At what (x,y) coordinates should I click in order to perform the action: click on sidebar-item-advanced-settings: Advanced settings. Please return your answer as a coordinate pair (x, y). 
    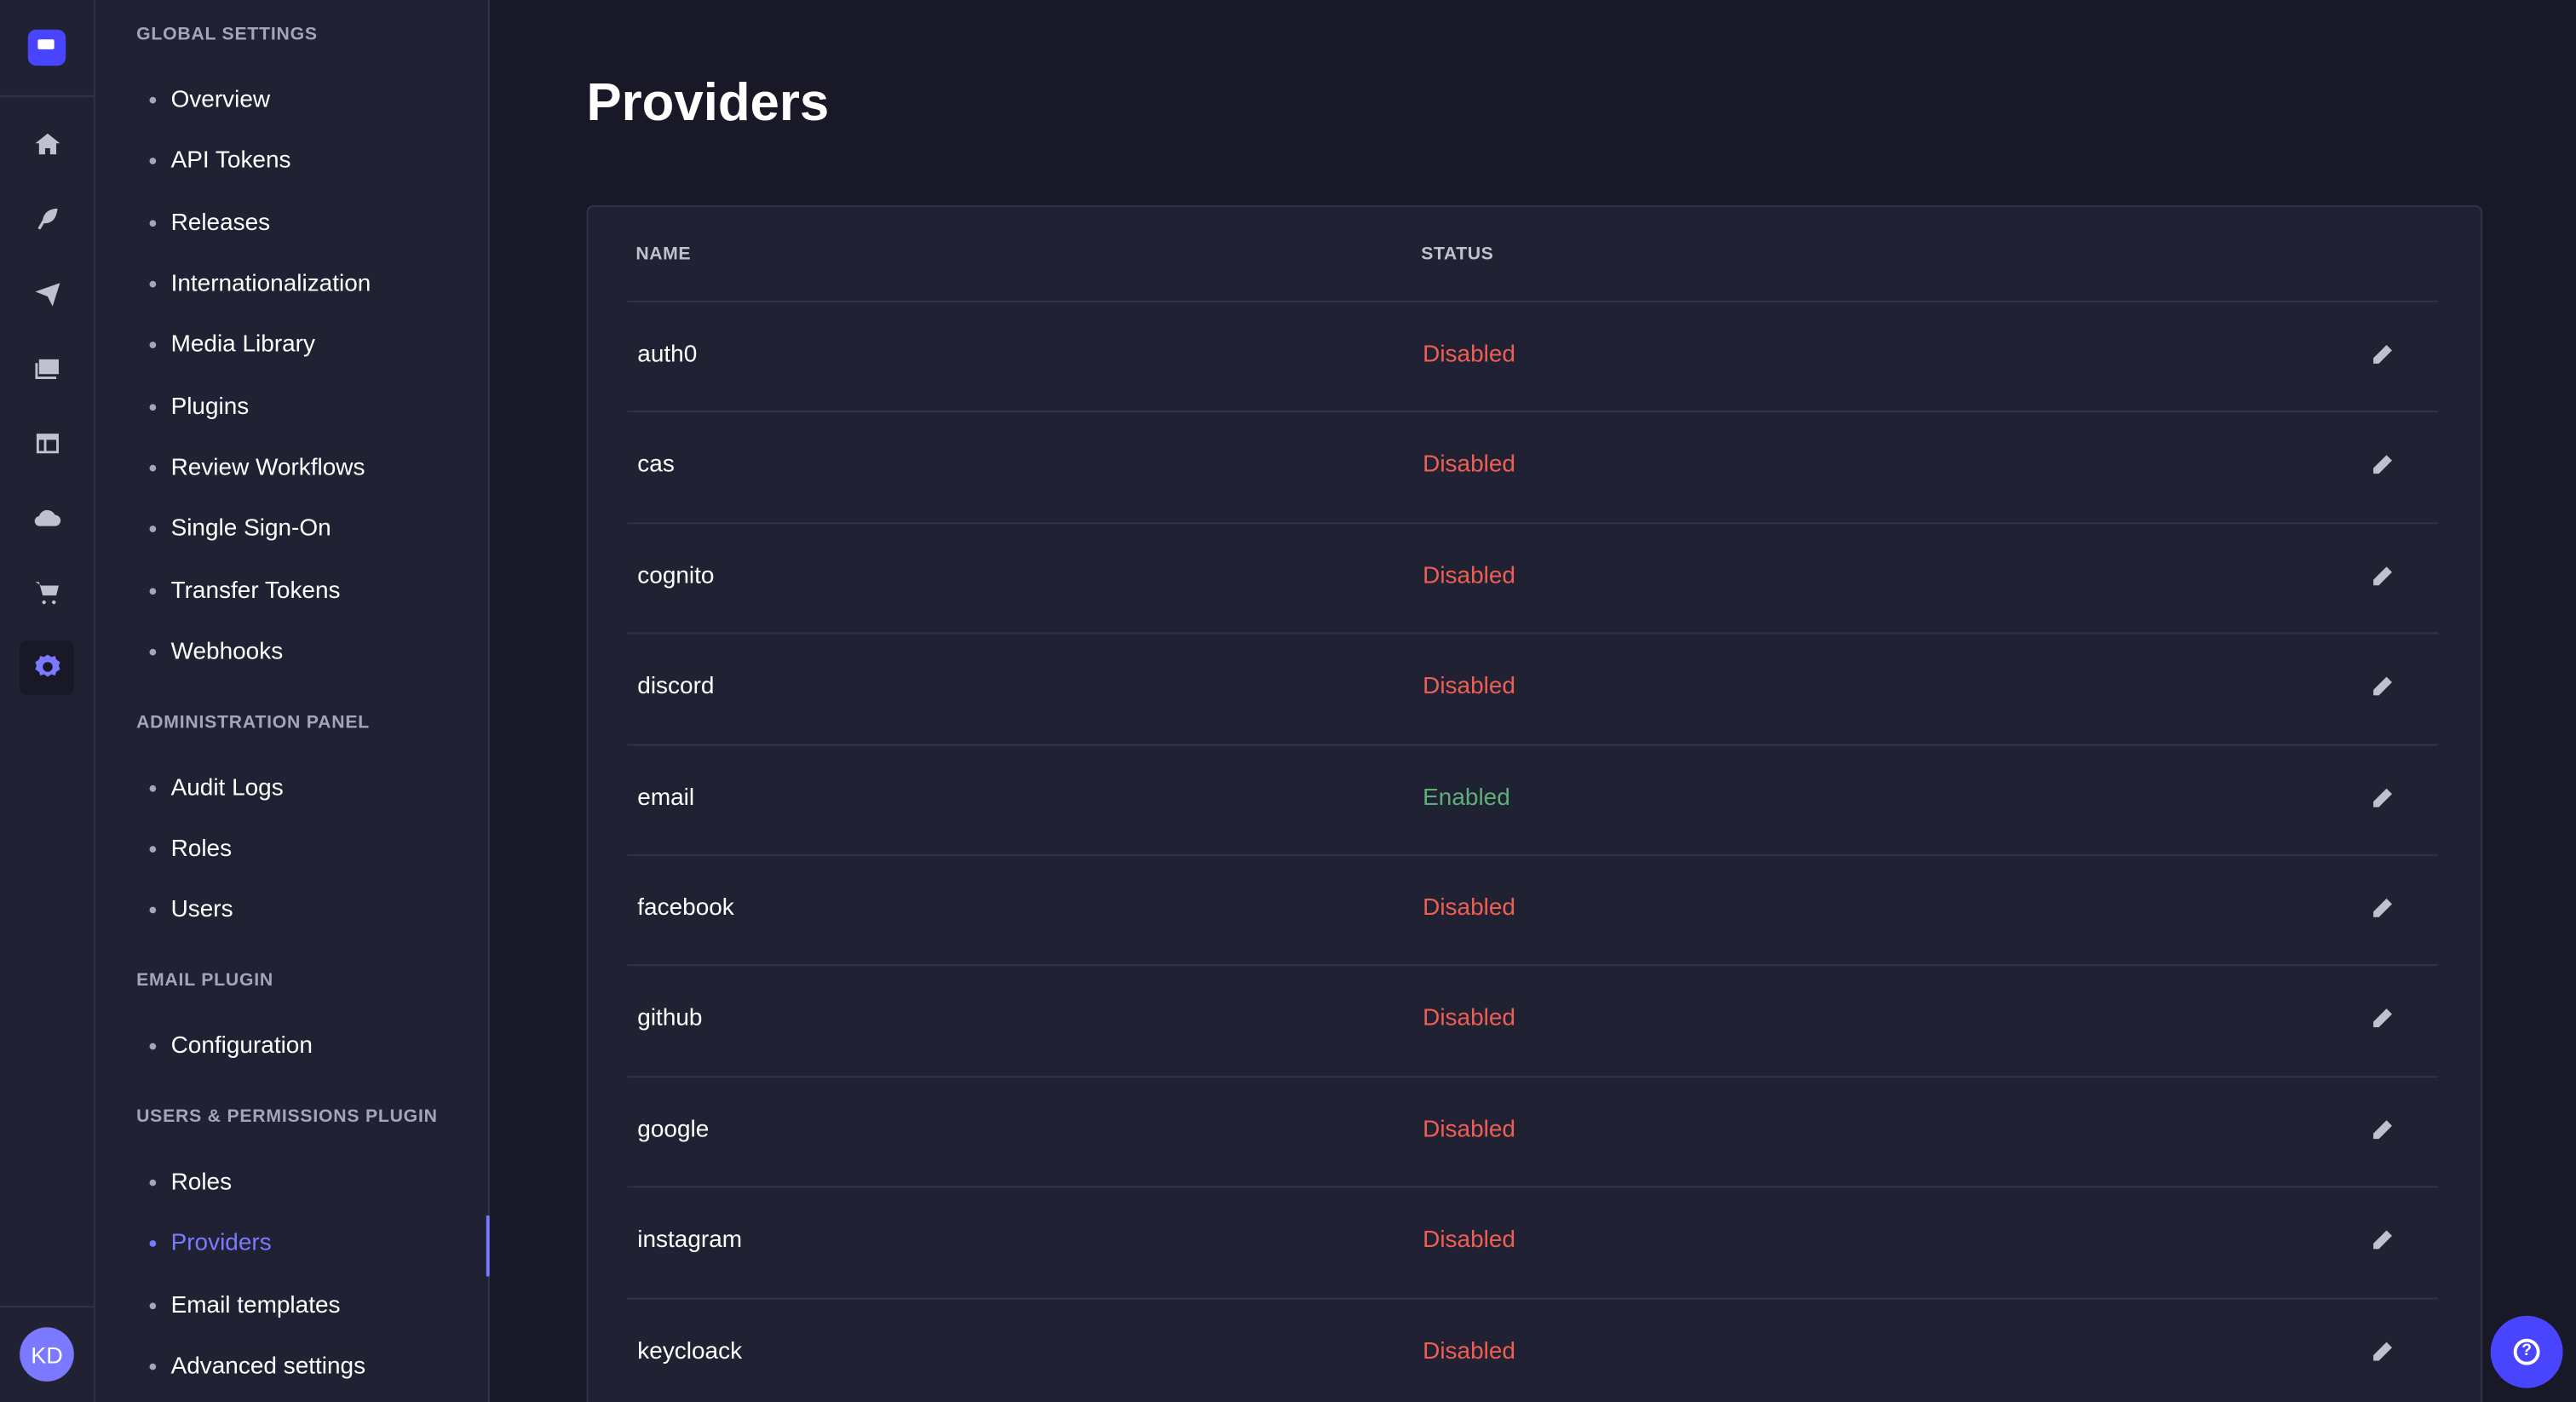
    Looking at the image, I should click on (251, 1366).